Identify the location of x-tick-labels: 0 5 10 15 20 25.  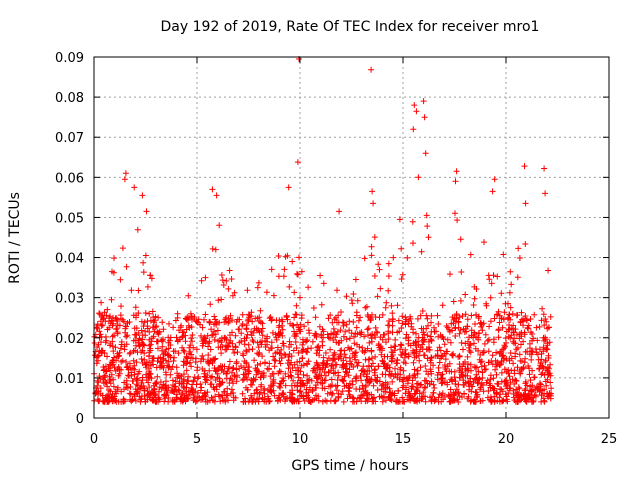
(353, 439).